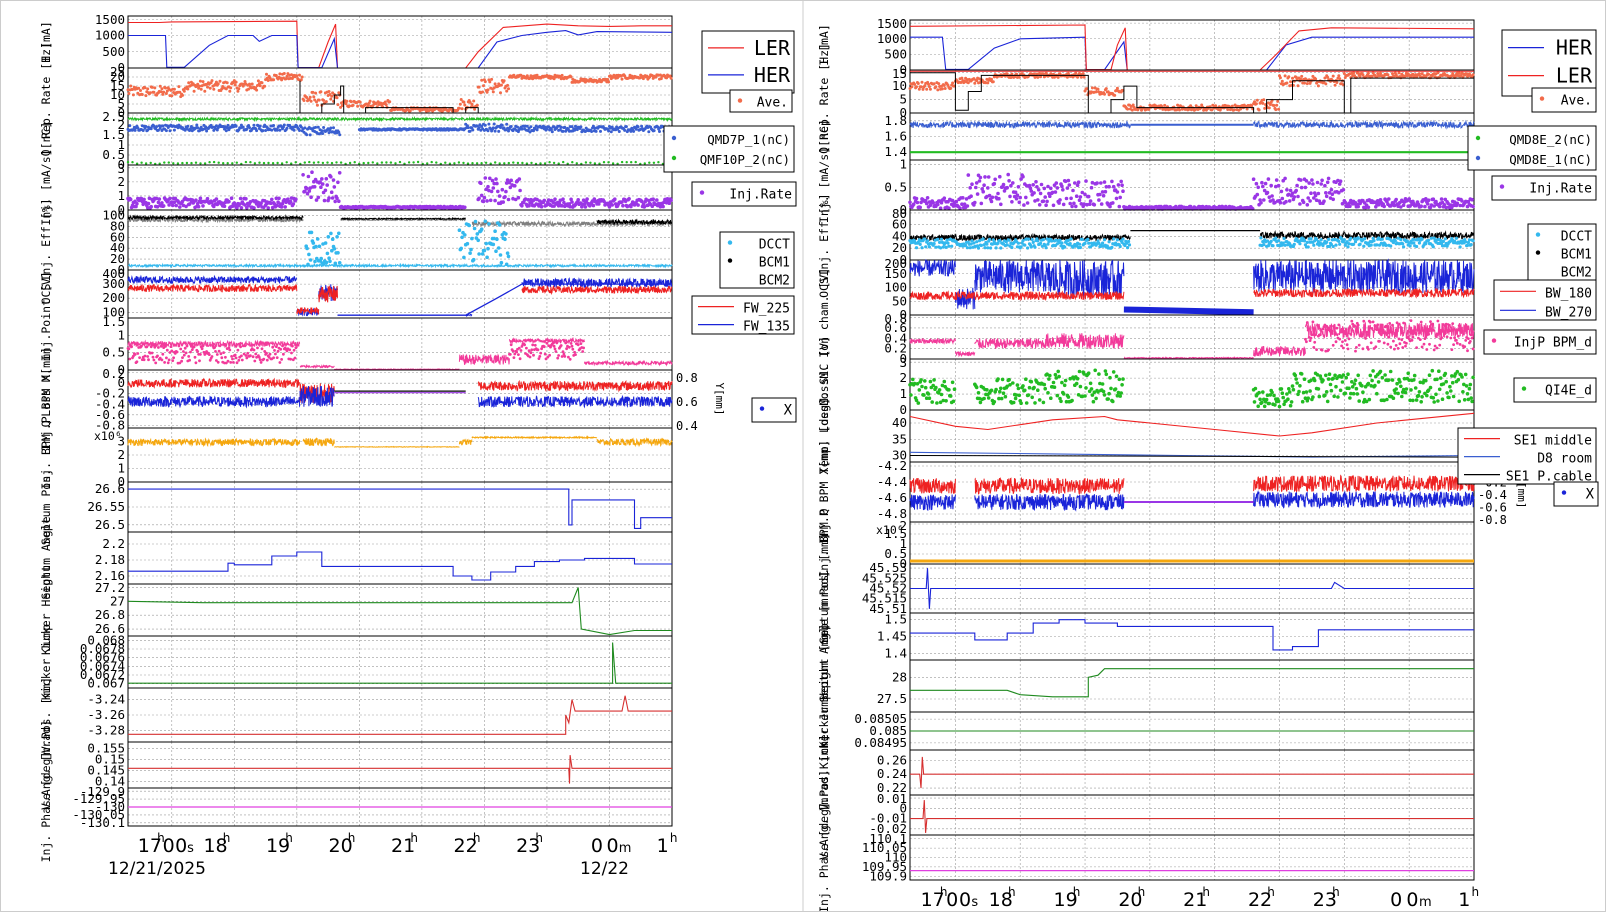 The height and width of the screenshot is (912, 1606). What do you see at coordinates (110, 575) in the screenshot?
I see `y-tick-label: 2.16` at bounding box center [110, 575].